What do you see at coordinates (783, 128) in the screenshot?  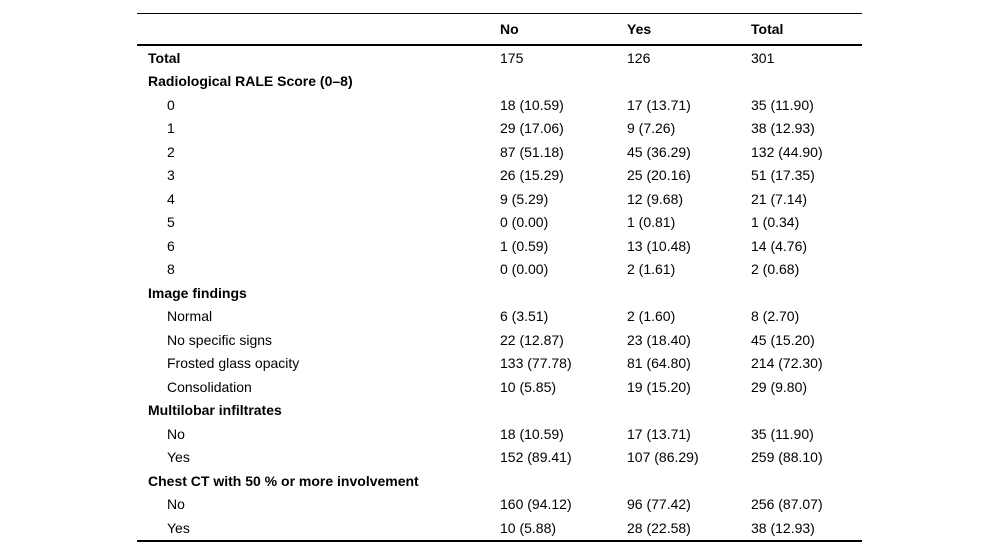 I see `cell-value: 38 (12.93)` at bounding box center [783, 128].